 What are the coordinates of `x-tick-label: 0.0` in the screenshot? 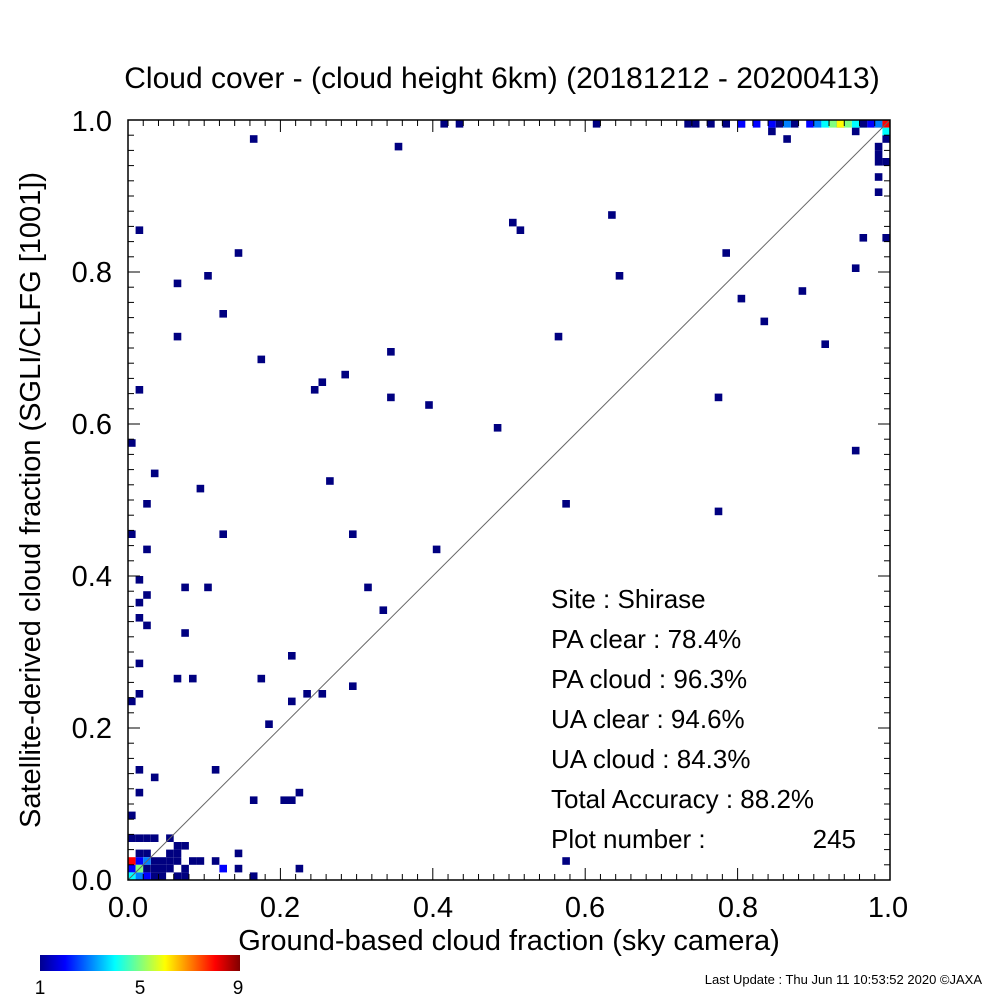 It's located at (128, 908).